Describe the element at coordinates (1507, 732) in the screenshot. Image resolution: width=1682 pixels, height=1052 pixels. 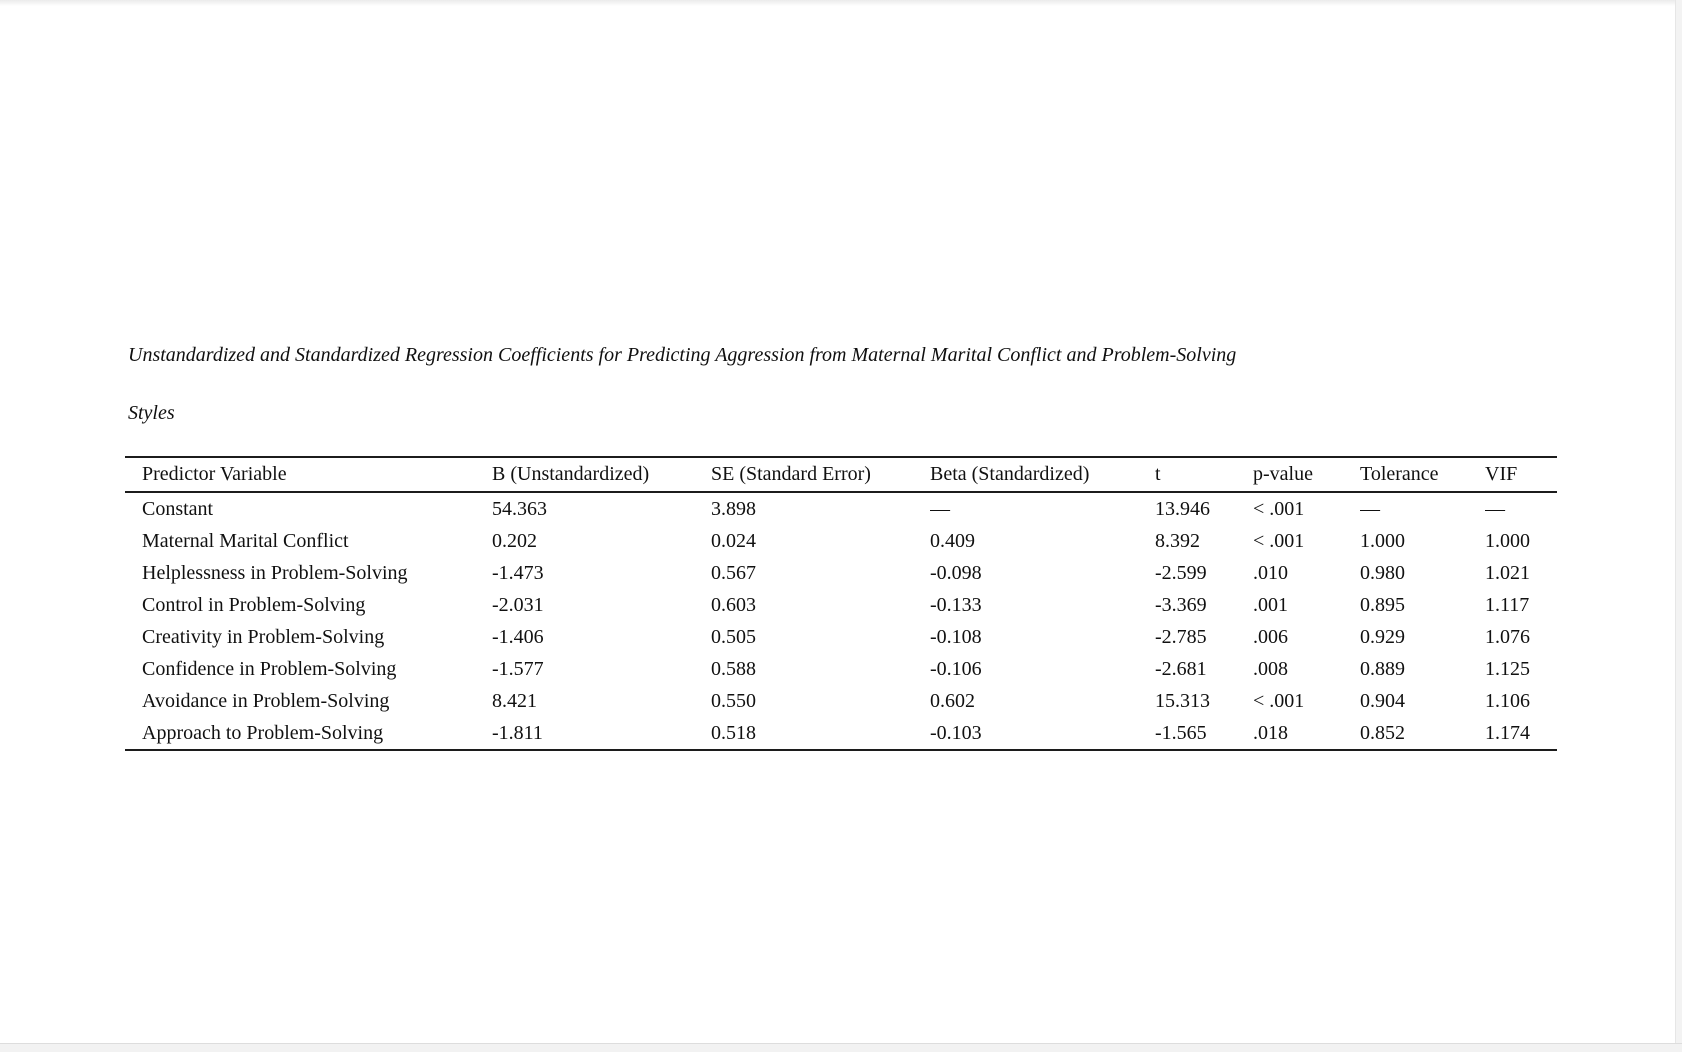
I see `value-cell: 1.174` at that location.